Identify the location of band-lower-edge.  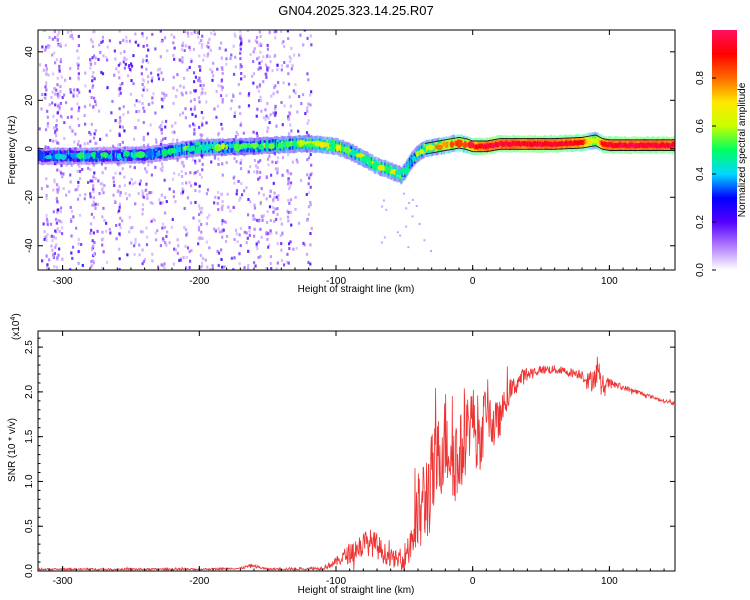
(549, 150).